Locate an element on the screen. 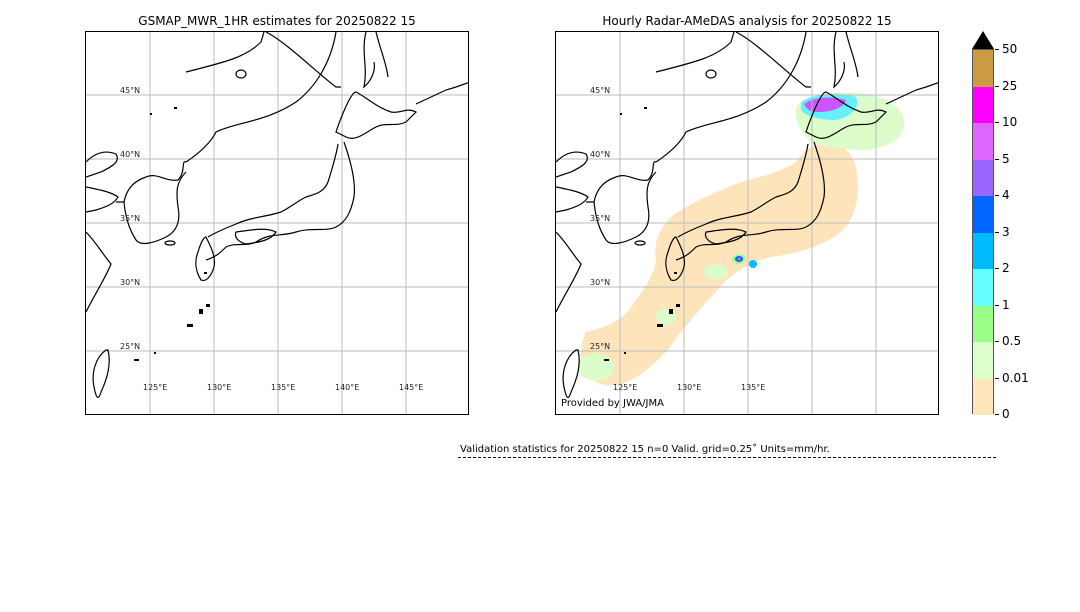 The image size is (1080, 612). colorbar-tick-2: 2 is located at coordinates (1002, 268).